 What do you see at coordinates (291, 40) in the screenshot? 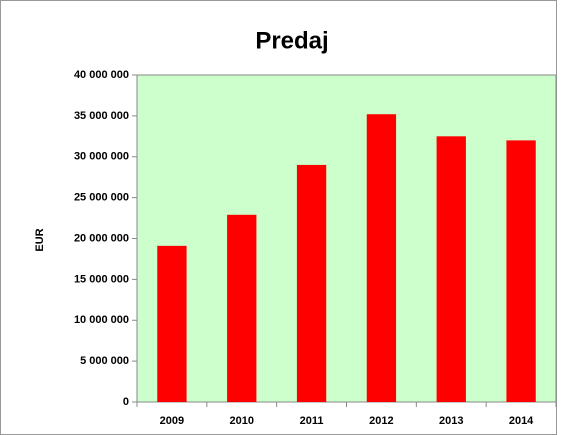
I see `chart-title: Predaj` at bounding box center [291, 40].